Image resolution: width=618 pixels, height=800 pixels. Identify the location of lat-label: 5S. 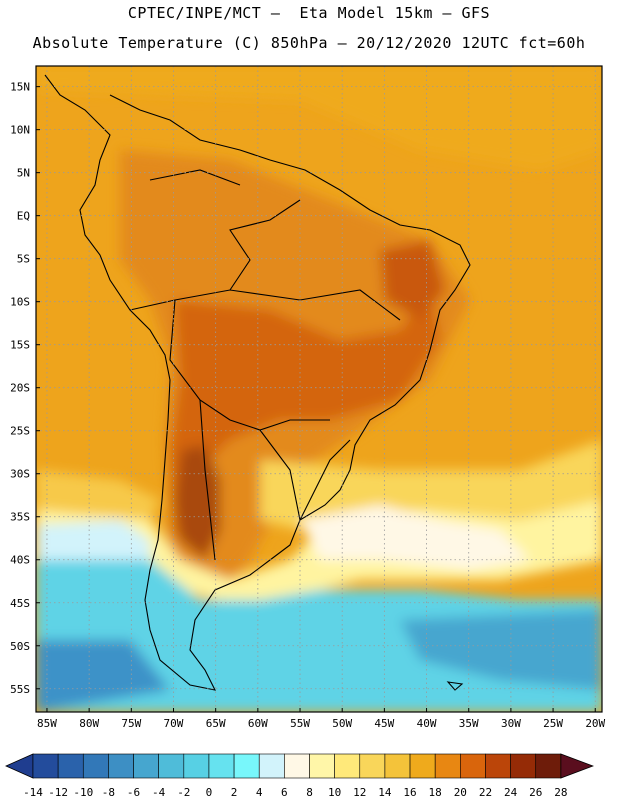
(23, 259).